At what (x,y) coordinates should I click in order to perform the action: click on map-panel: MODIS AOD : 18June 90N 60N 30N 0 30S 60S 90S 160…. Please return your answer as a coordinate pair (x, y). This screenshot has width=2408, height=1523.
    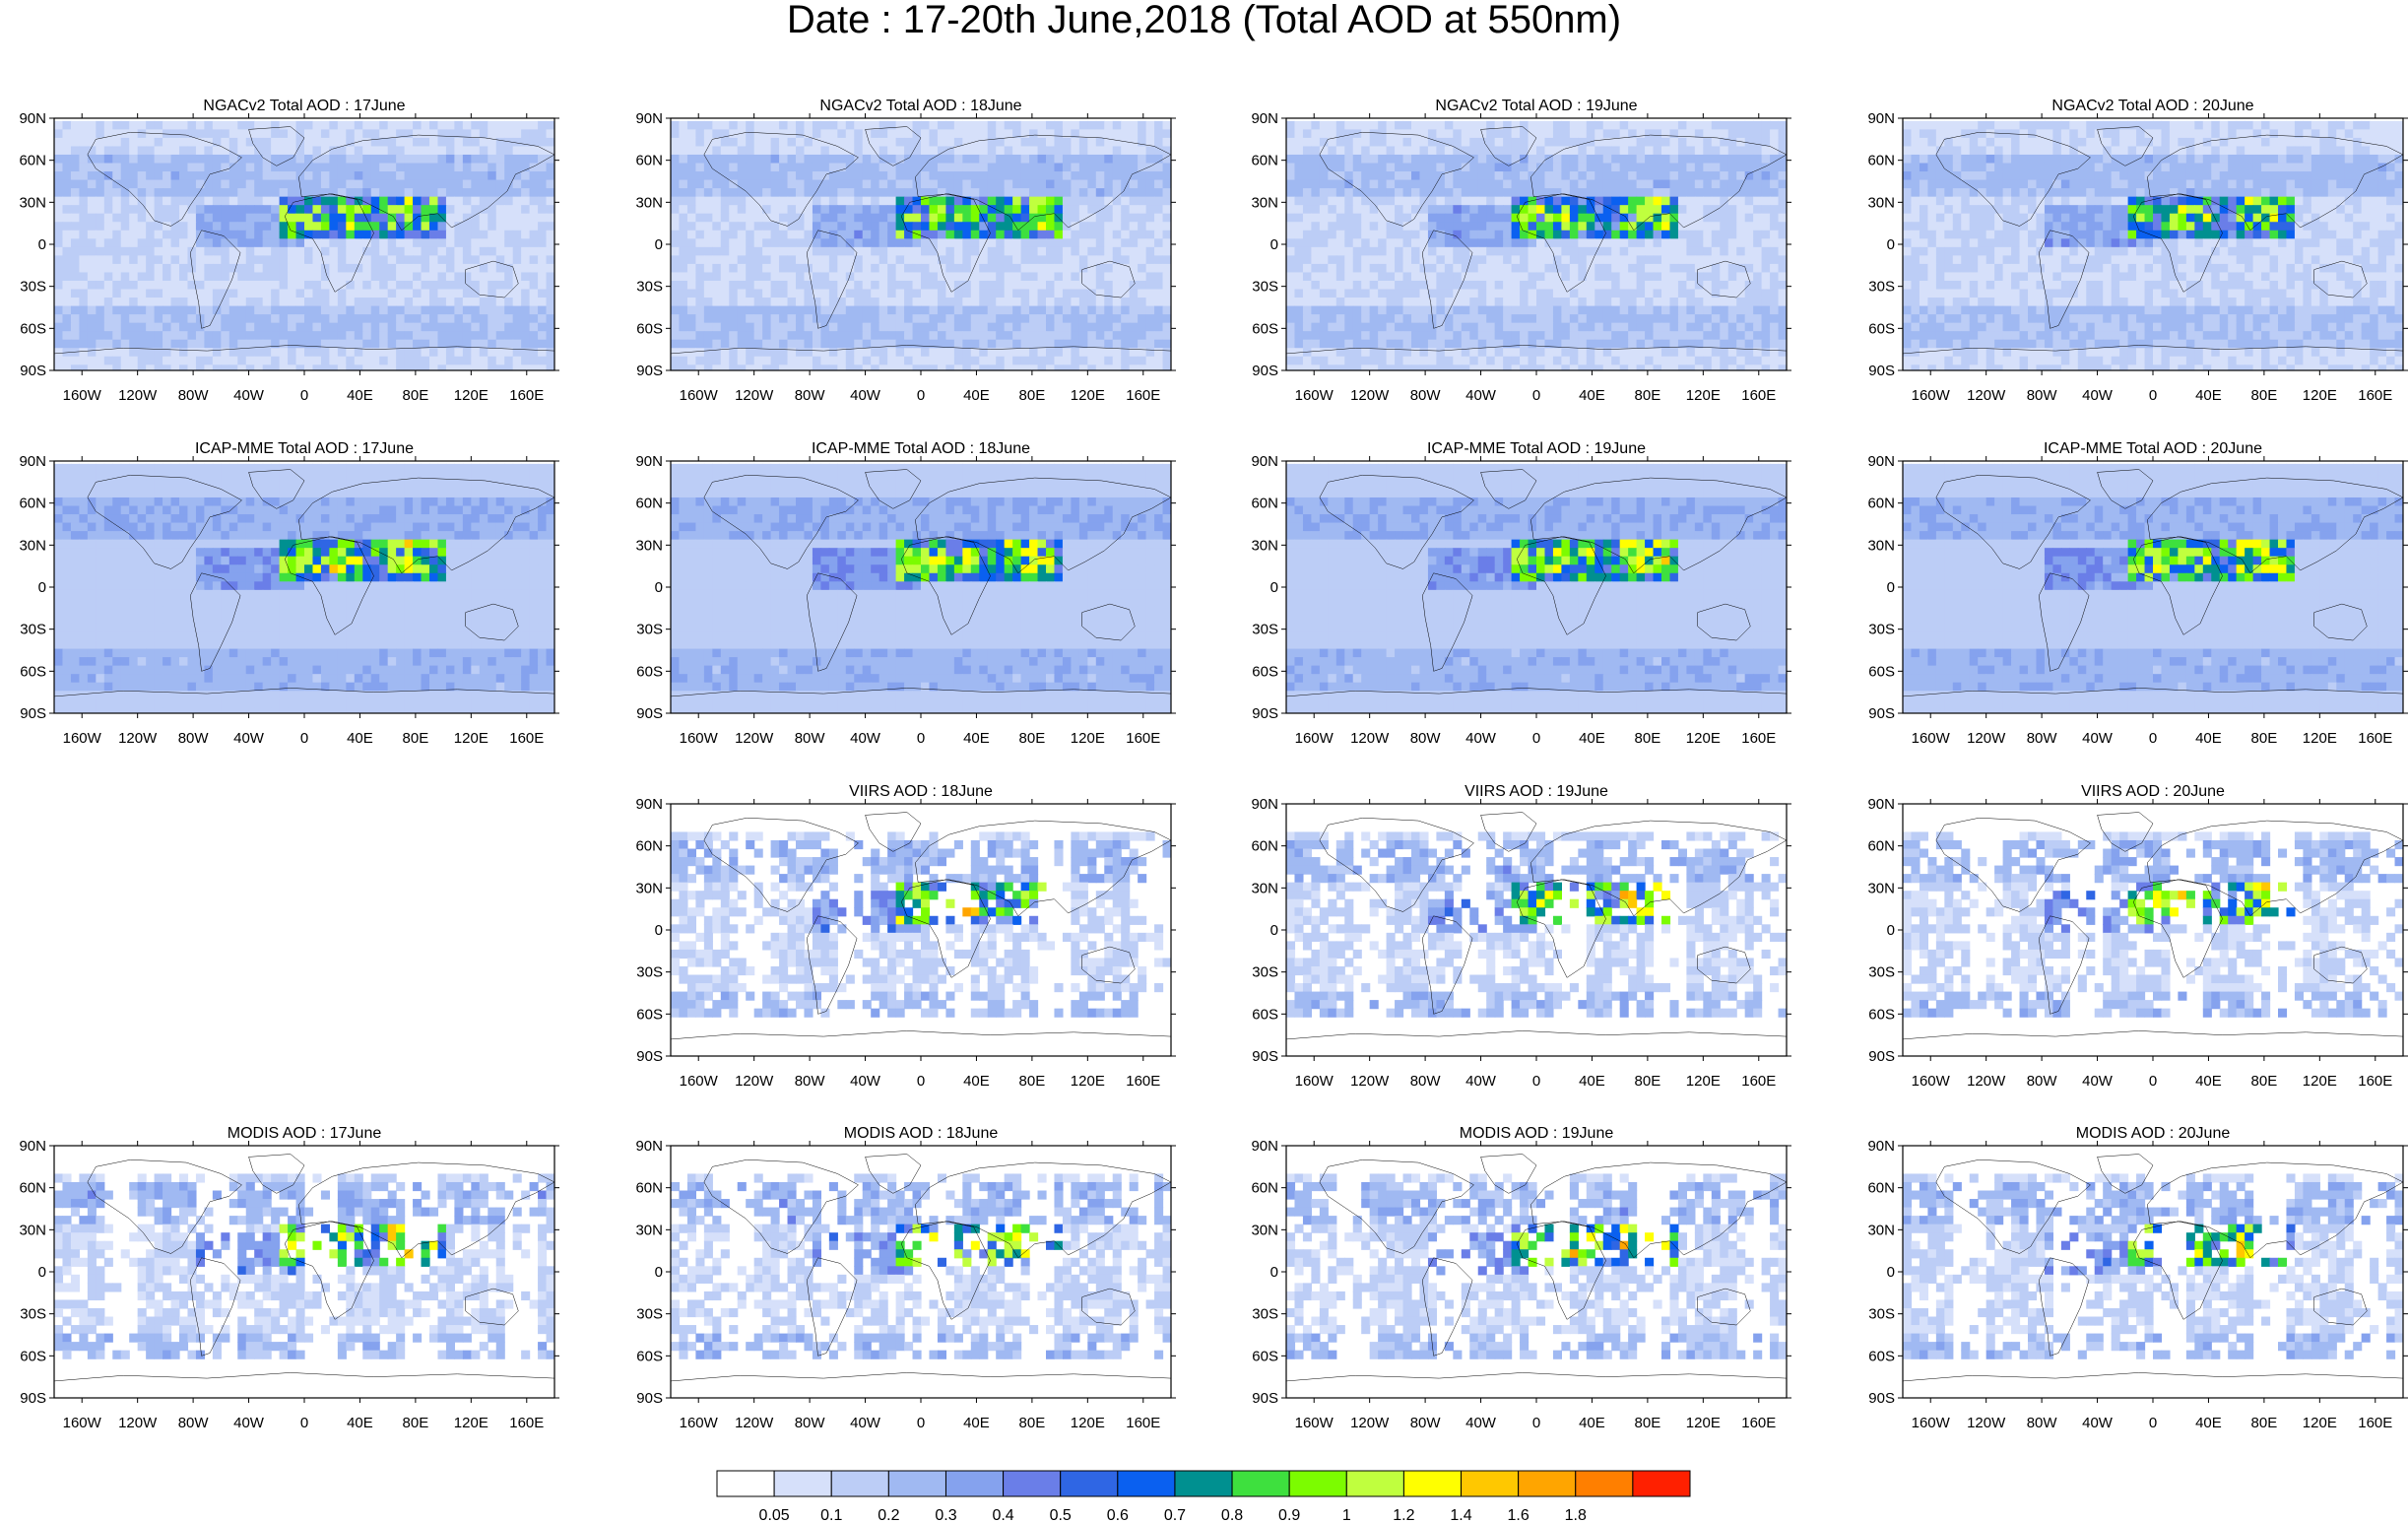
    Looking at the image, I should click on (906, 1278).